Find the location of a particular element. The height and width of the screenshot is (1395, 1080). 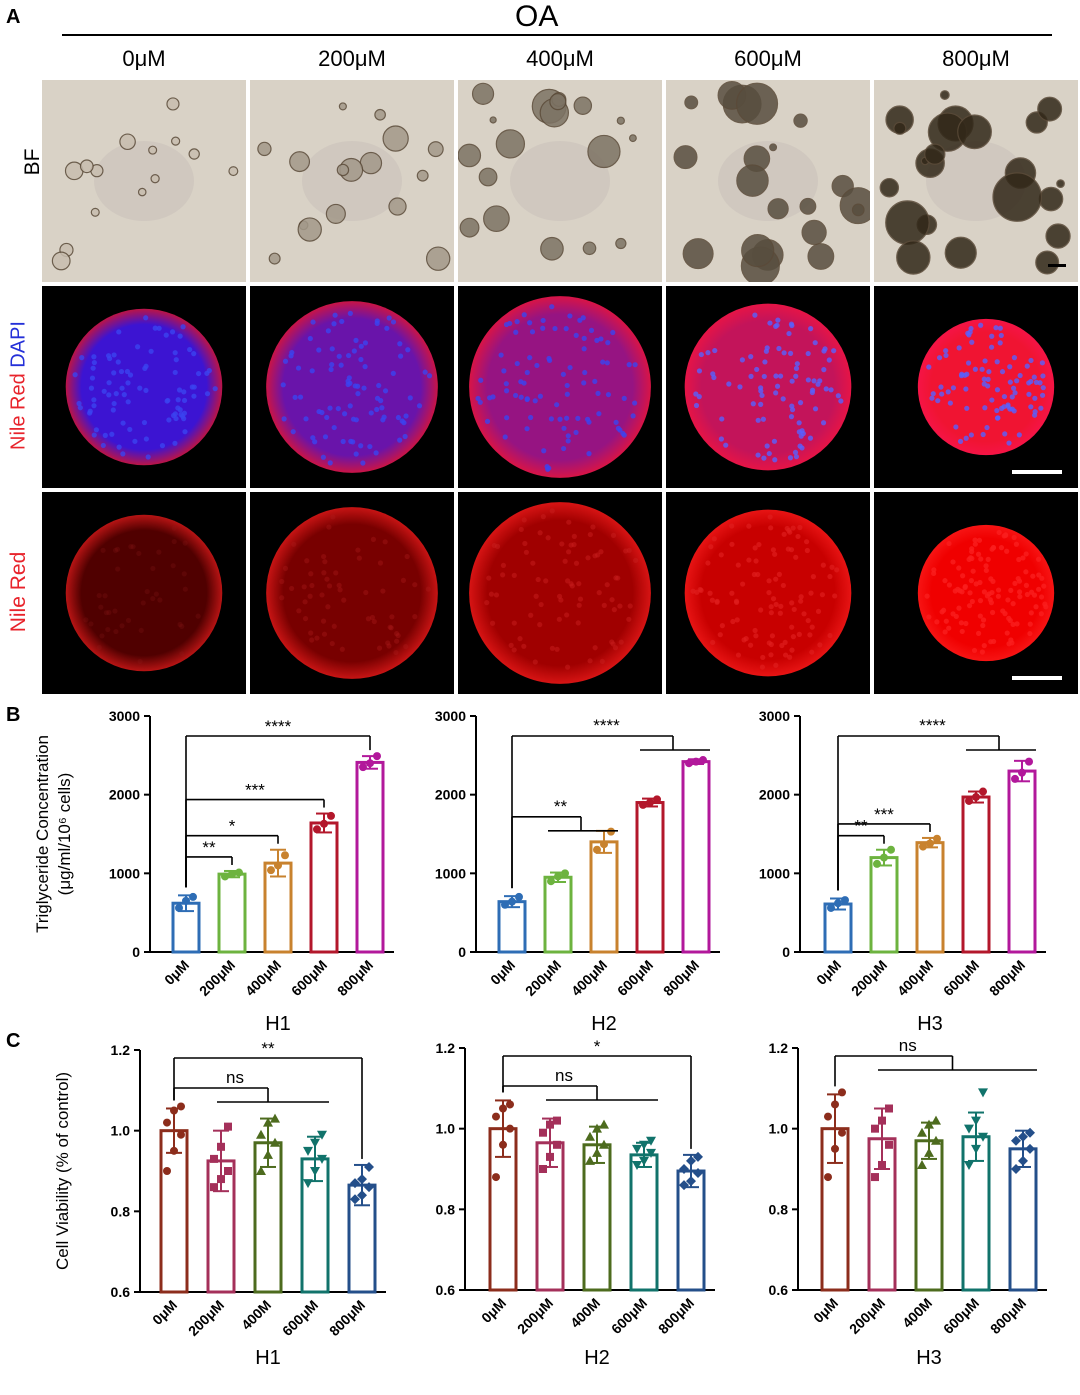

concentration-header: 0μM is located at coordinates (144, 58).